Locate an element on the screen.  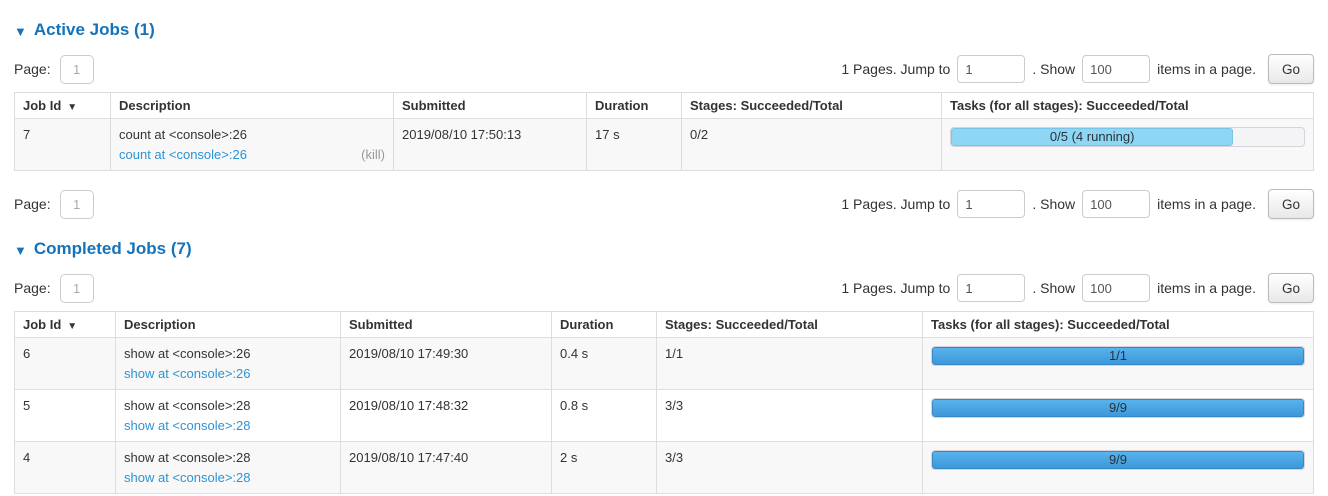
duration-cell: 2 s is located at coordinates (604, 467).